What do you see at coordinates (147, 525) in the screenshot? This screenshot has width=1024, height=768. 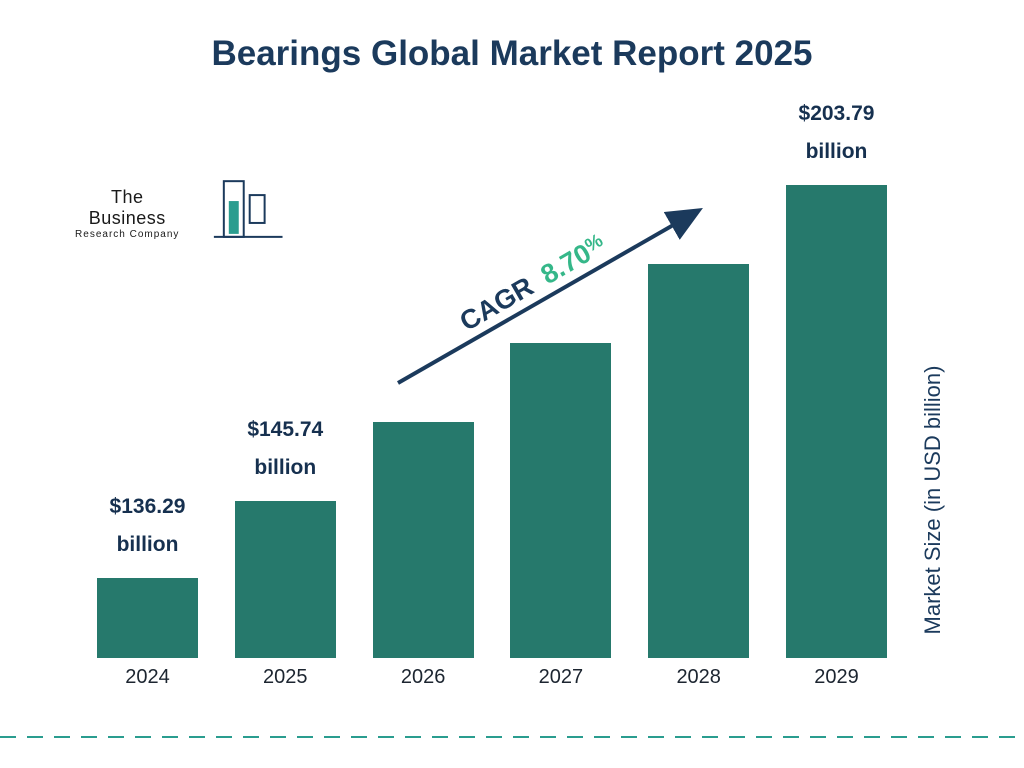 I see `bar-value-label: $136.29 billion` at bounding box center [147, 525].